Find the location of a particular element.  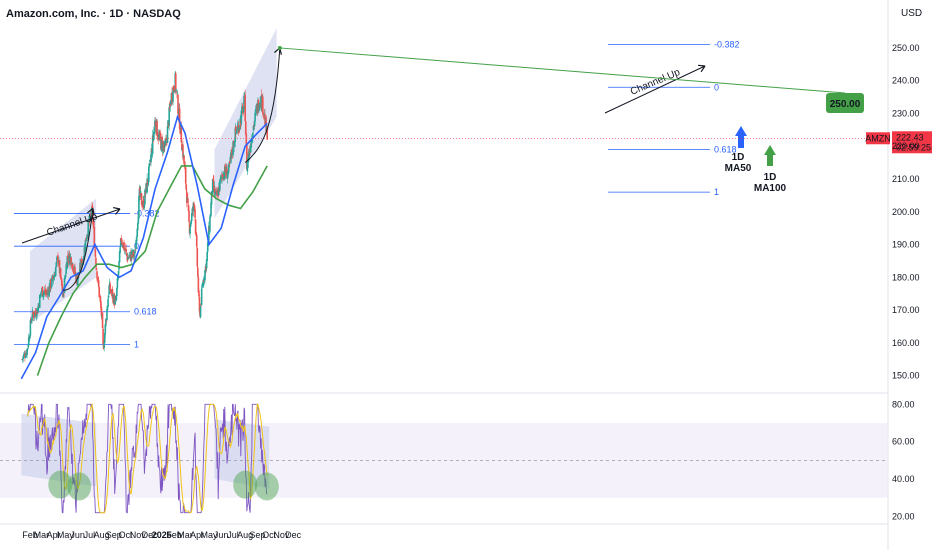

ma50-label-line1: 1D is located at coordinates (738, 157).